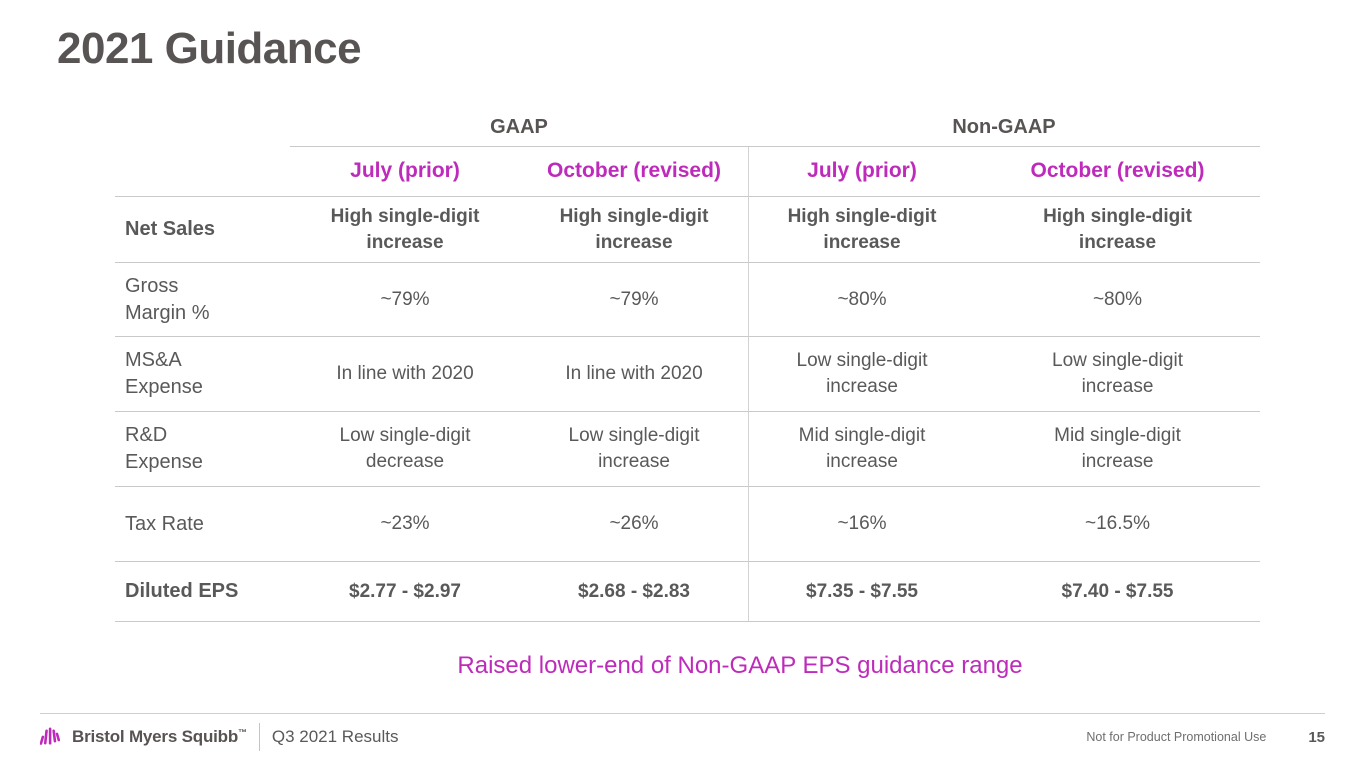 The width and height of the screenshot is (1365, 766). I want to click on cell-net-sales-nongaap-october: High single-digit increase, so click(1117, 230).